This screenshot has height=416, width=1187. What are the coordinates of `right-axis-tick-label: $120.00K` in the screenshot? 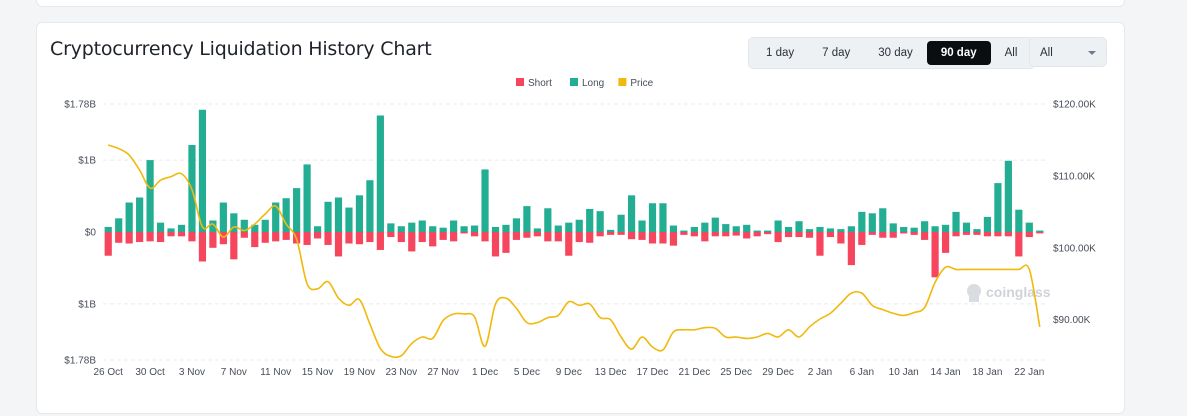 It's located at (1074, 105).